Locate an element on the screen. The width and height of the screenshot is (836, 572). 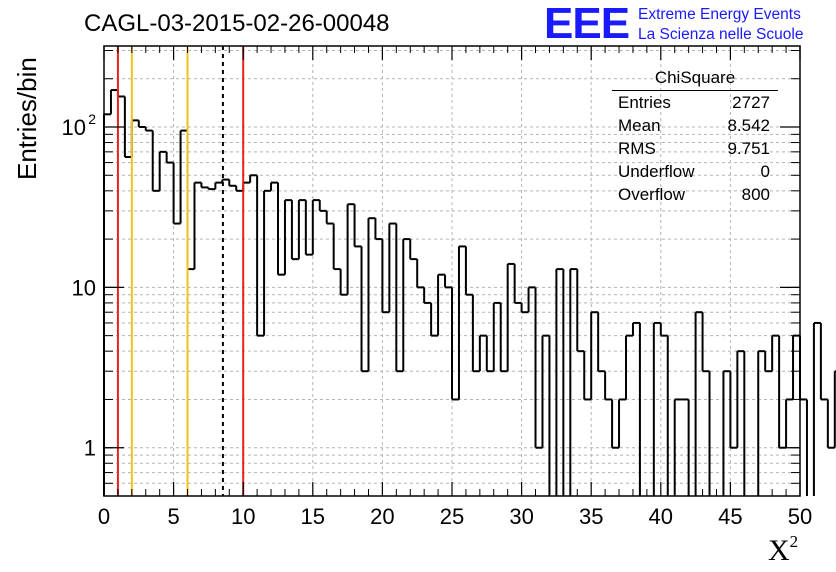
stats-value: 2727 is located at coordinates (751, 102).